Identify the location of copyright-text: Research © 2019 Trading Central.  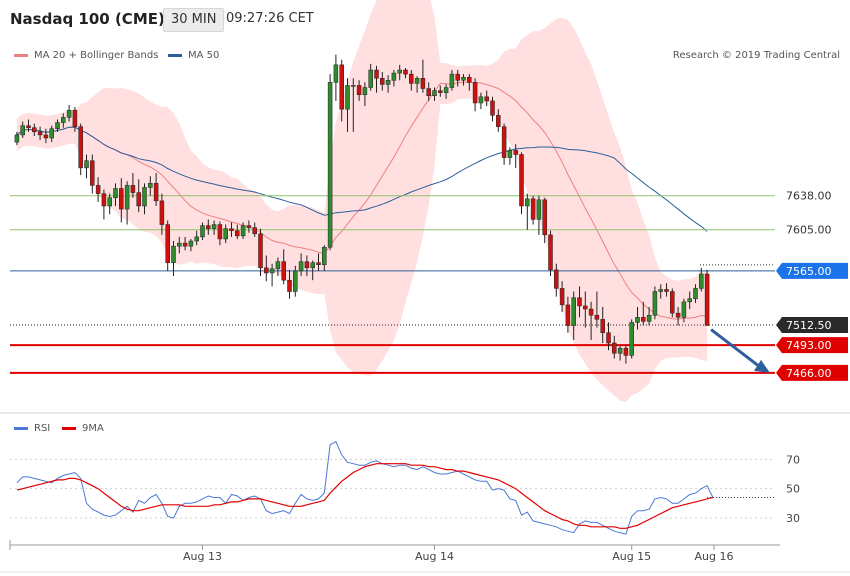
(756, 55).